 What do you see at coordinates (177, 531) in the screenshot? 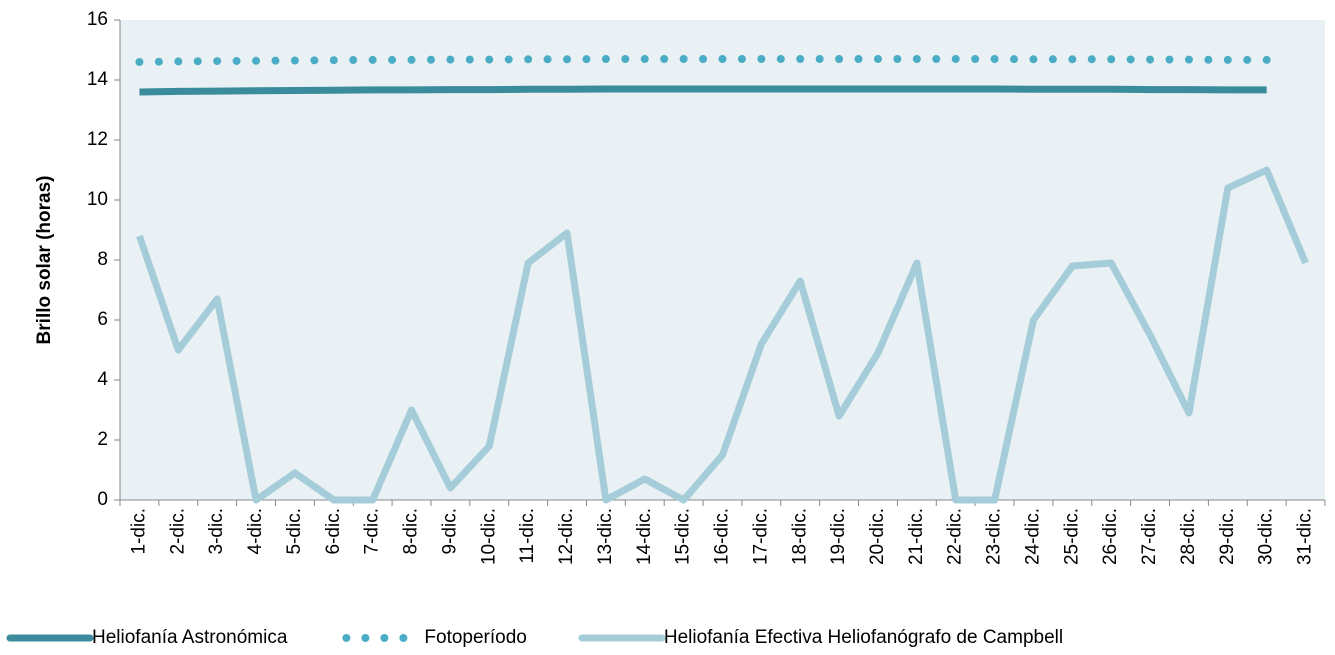
I see `x-tick-label: 2-dic.` at bounding box center [177, 531].